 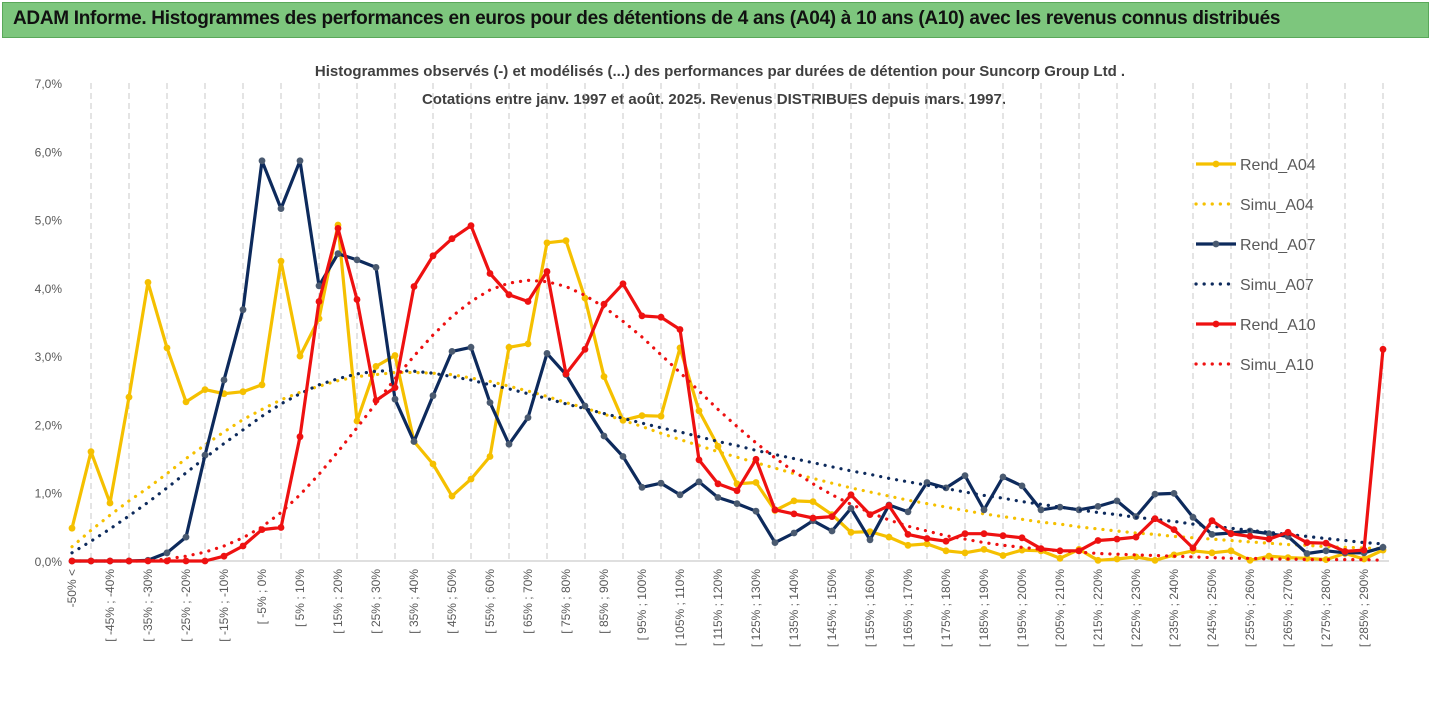 What do you see at coordinates (642, 605) in the screenshot?
I see `x-tick-label: [ 95% ; 100%` at bounding box center [642, 605].